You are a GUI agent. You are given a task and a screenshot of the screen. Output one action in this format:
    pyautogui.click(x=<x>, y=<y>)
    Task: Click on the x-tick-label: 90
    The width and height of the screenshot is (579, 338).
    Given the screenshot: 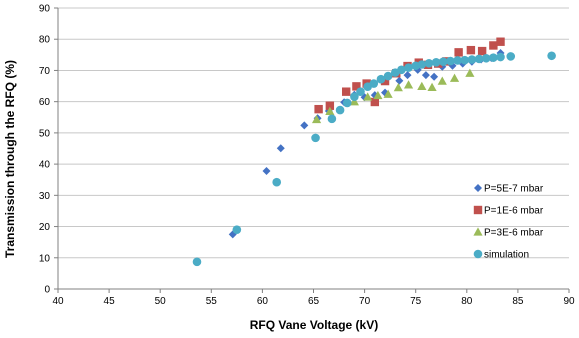 What is the action you would take?
    pyautogui.click(x=569, y=301)
    